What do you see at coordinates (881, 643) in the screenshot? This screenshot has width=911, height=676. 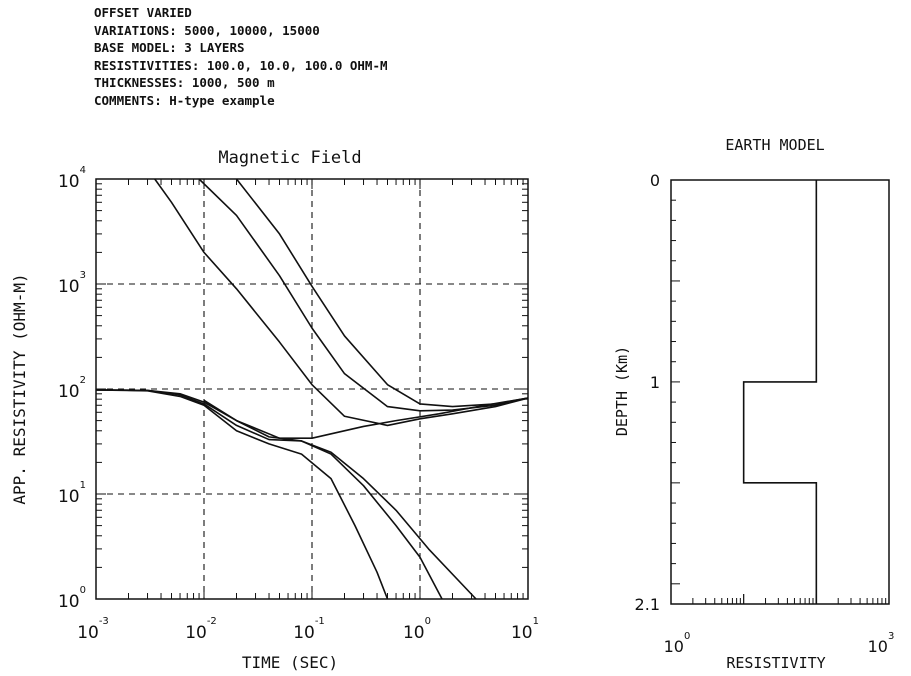 I see `x-tick-label: 10³` at bounding box center [881, 643].